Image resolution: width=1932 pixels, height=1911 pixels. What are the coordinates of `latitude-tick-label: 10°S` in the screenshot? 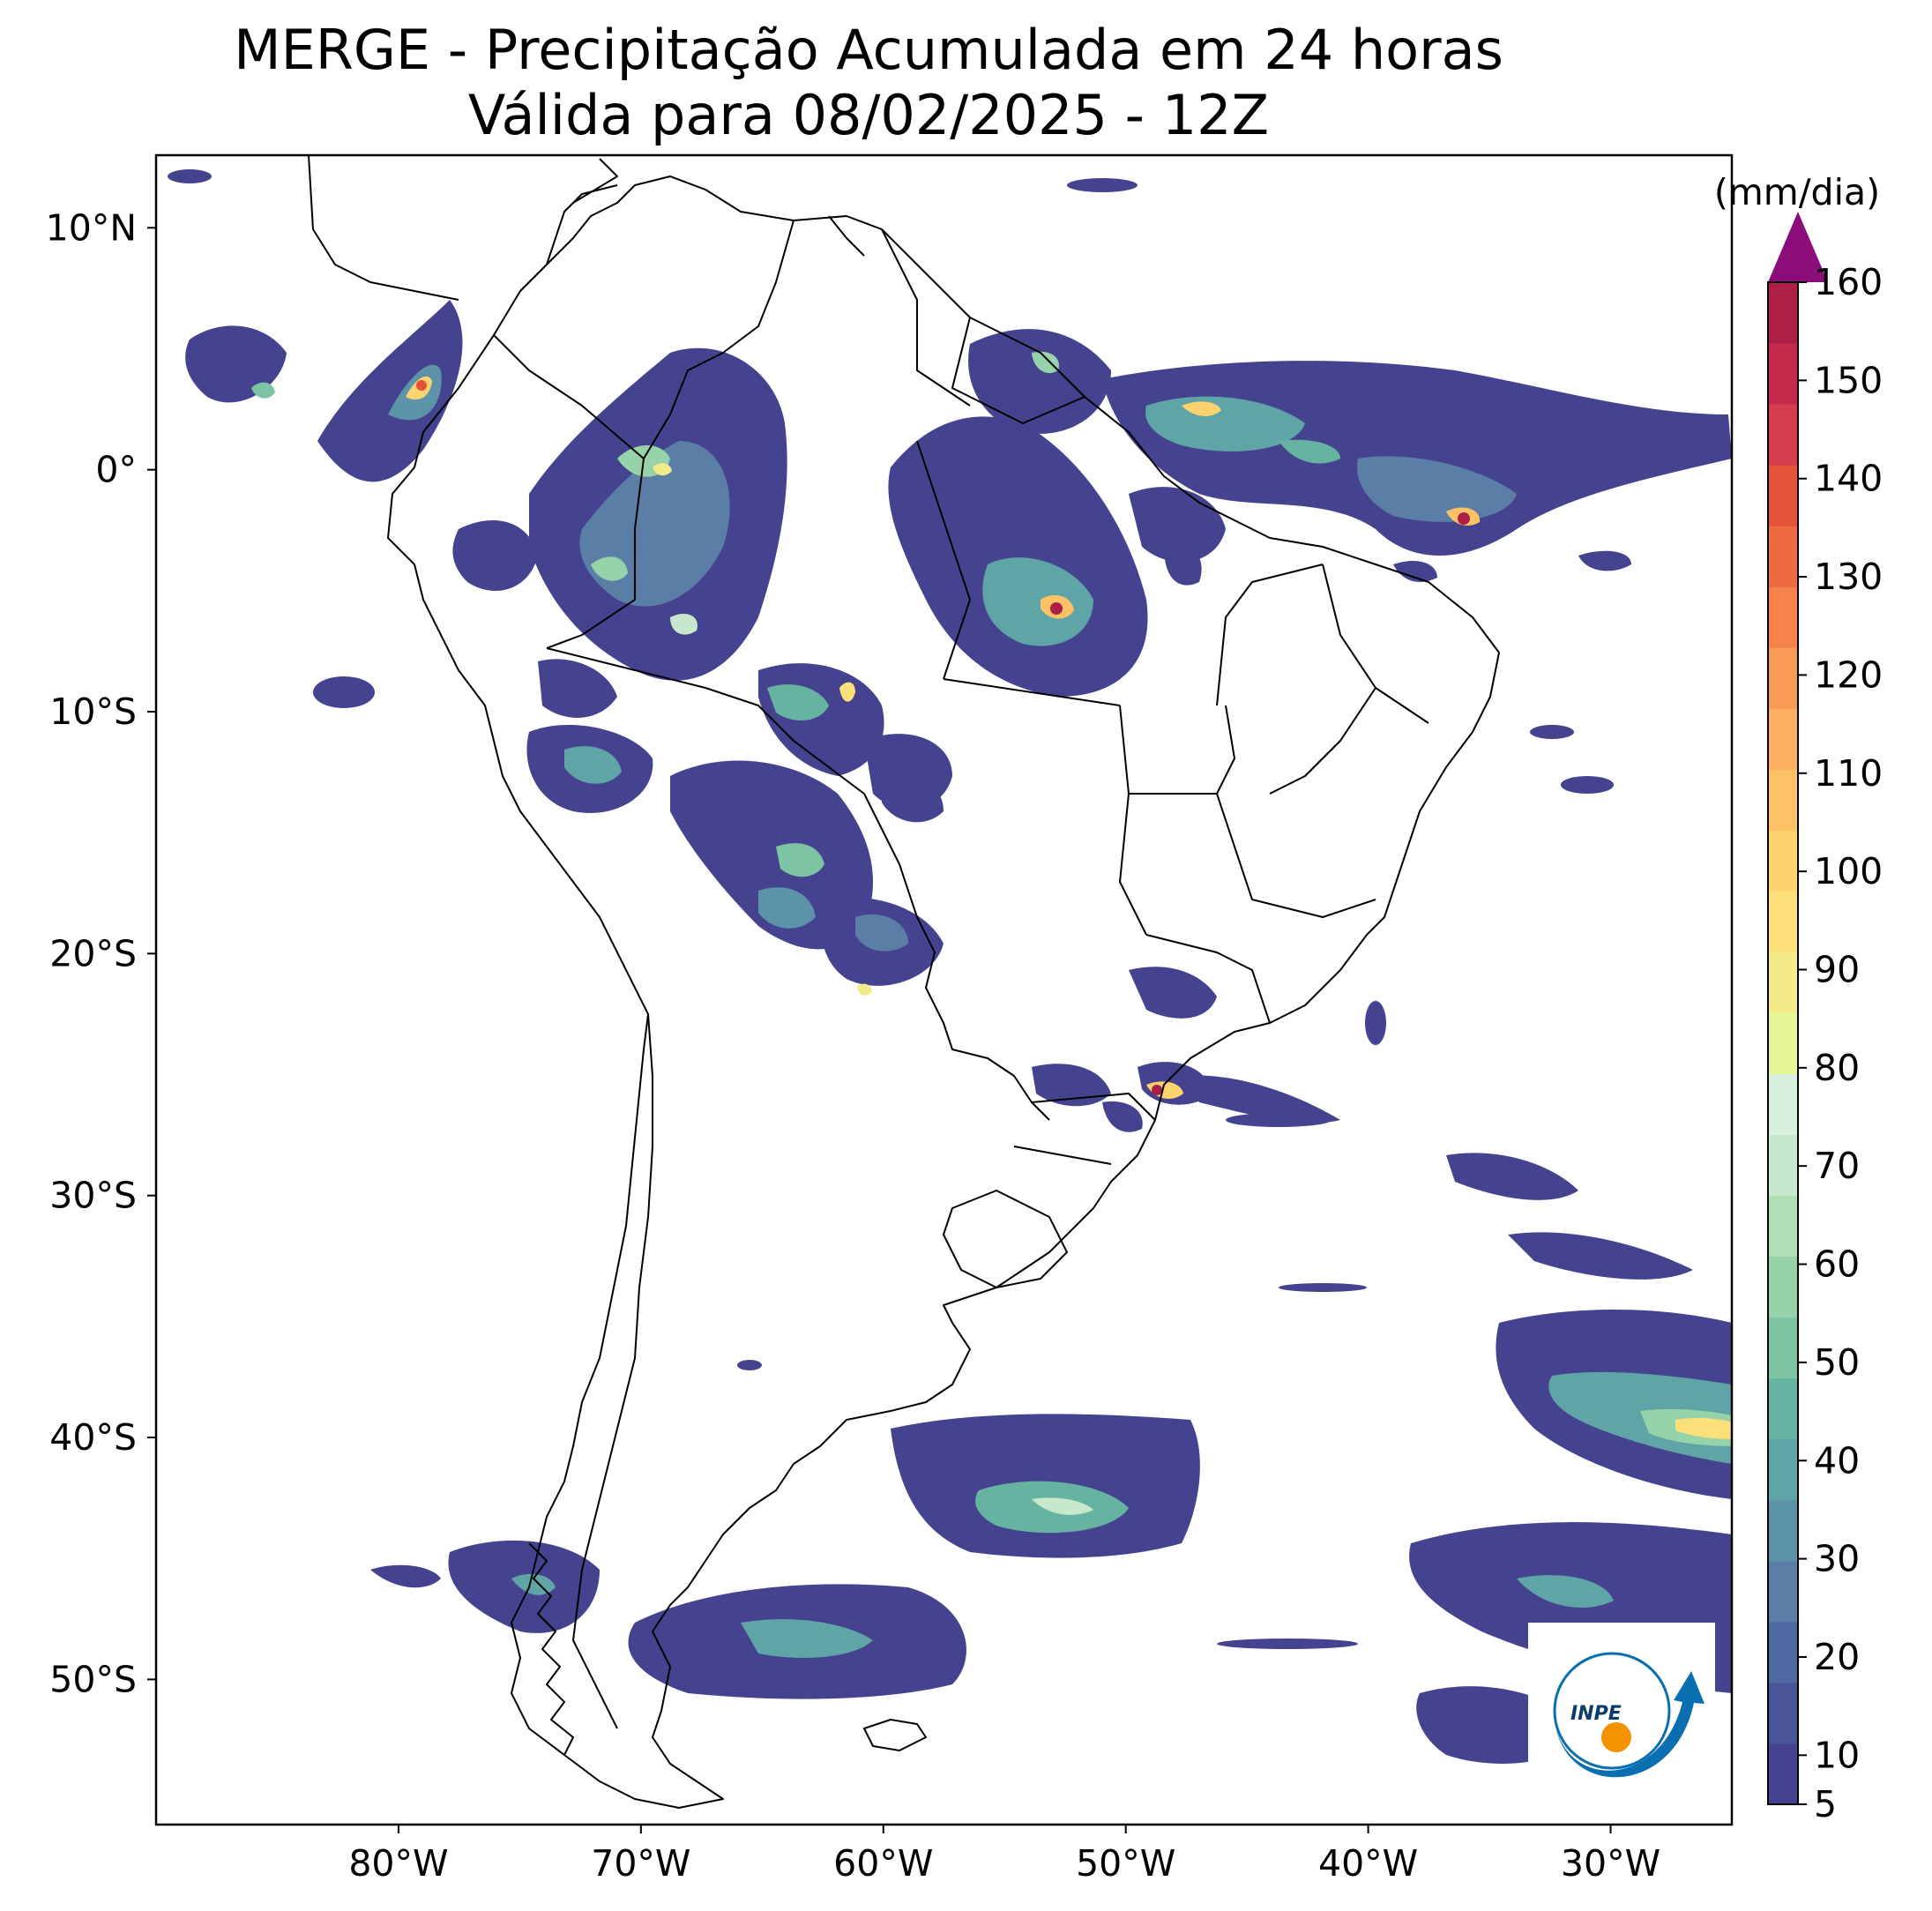 It's located at (93, 712).